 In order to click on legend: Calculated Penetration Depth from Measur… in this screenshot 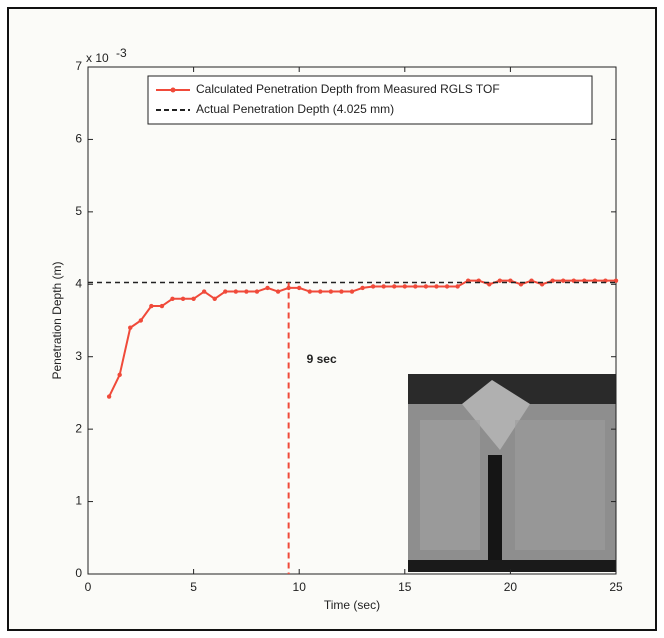, I will do `click(370, 100)`.